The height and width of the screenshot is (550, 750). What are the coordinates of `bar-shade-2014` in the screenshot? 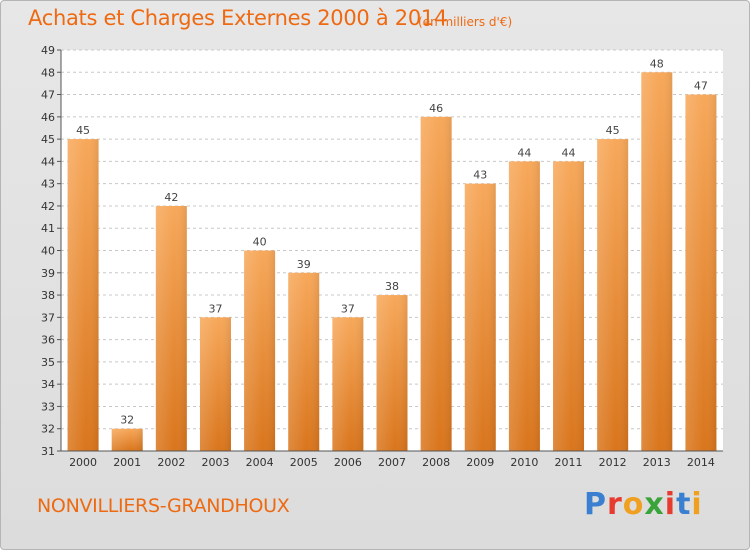 It's located at (701, 273).